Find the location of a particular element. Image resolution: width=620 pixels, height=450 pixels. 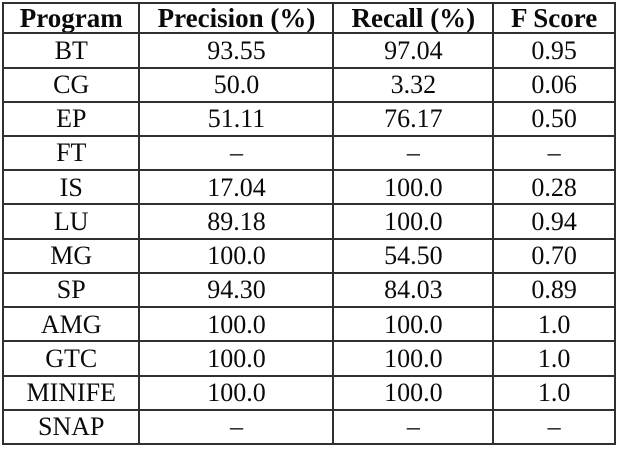

program-cell: AMG is located at coordinates (71, 324).